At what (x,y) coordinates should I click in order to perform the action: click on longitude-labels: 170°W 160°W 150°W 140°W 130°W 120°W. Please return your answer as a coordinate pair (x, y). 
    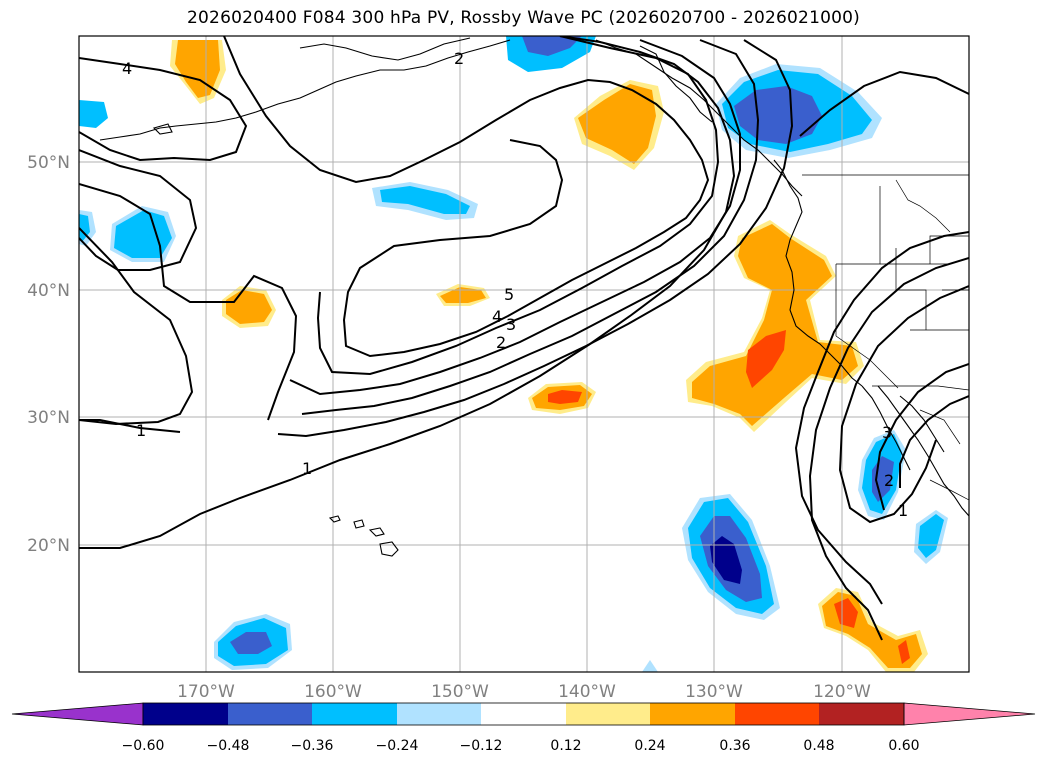
    Looking at the image, I should click on (524, 692).